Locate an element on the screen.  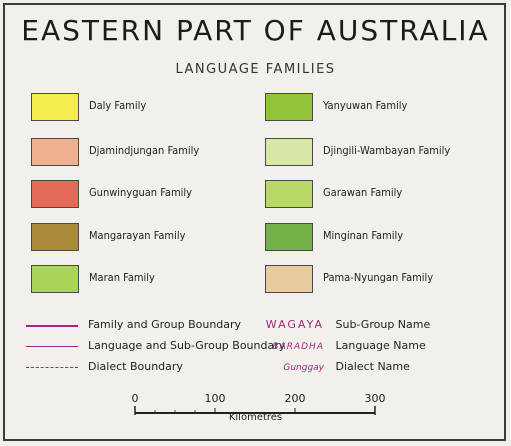
legend-label: Maran Family is located at coordinates (122, 277).